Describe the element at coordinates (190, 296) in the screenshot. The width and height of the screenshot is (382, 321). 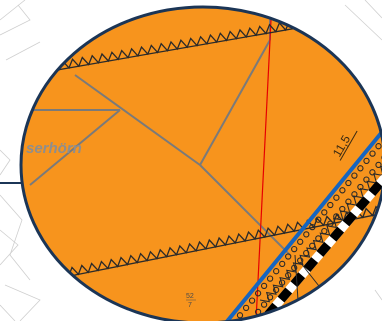
I see `parcel-number: 52` at that location.